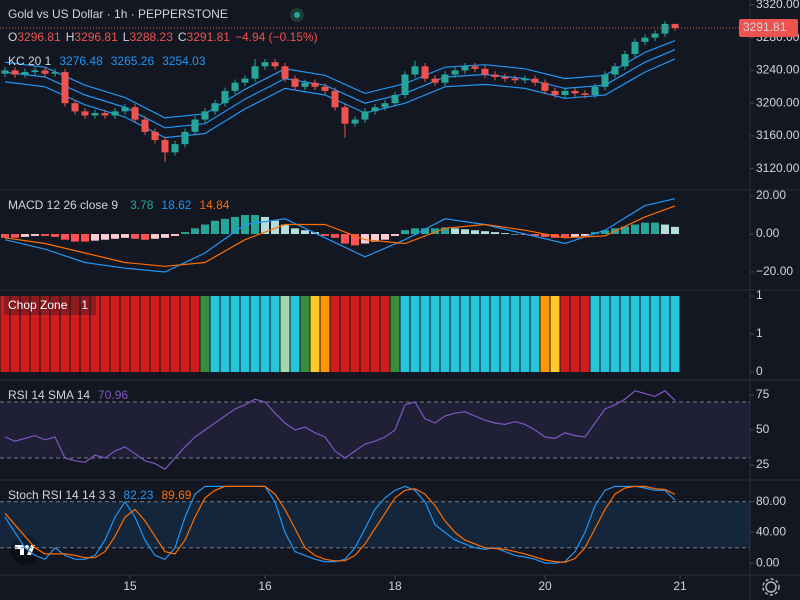 Image resolution: width=800 pixels, height=600 pixels. I want to click on indicator-line, so click(340, 236).